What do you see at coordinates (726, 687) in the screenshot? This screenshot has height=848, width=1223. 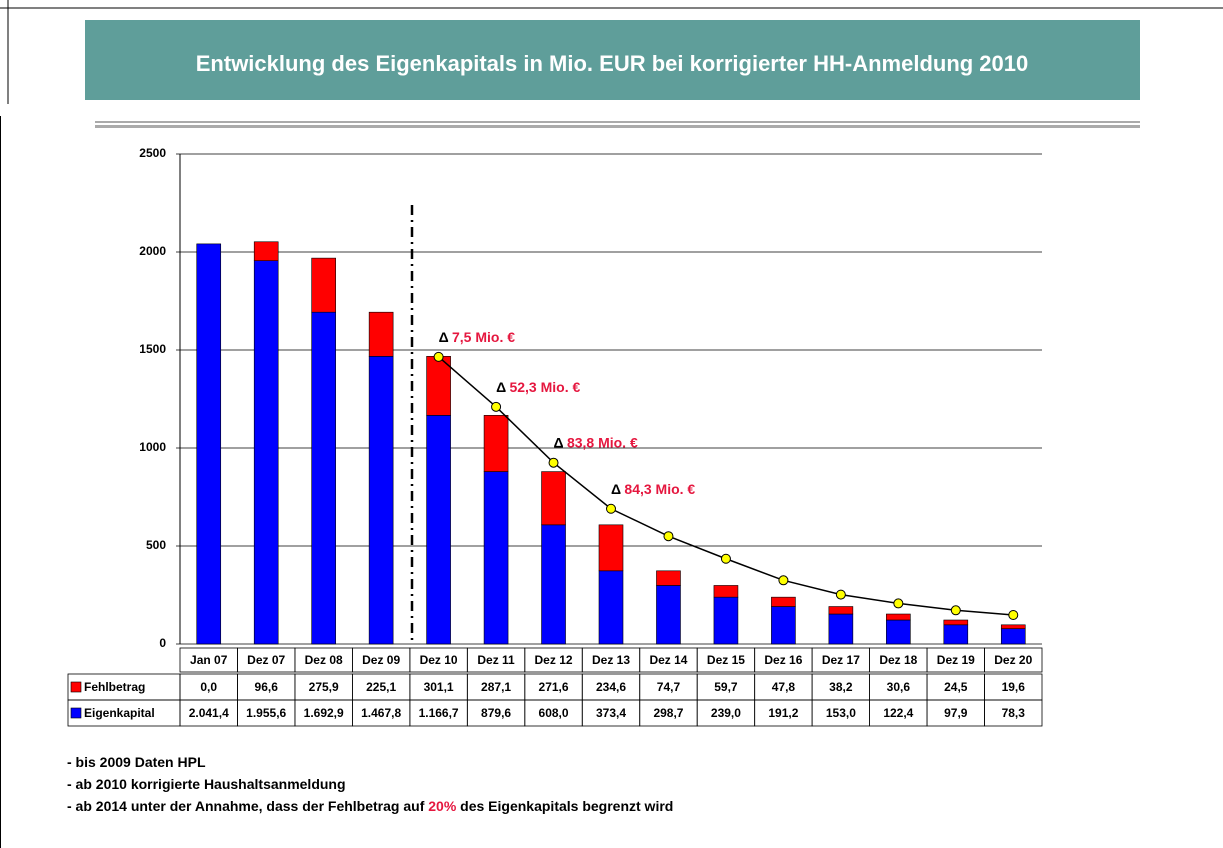 I see `table-value: 59,7` at bounding box center [726, 687].